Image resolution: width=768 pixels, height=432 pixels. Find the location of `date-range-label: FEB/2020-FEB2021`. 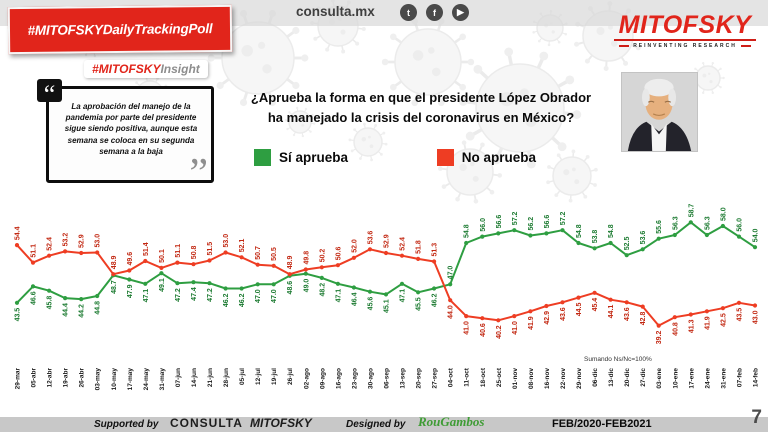

date-range-label: FEB/2020-FEB2021 is located at coordinates (602, 424).